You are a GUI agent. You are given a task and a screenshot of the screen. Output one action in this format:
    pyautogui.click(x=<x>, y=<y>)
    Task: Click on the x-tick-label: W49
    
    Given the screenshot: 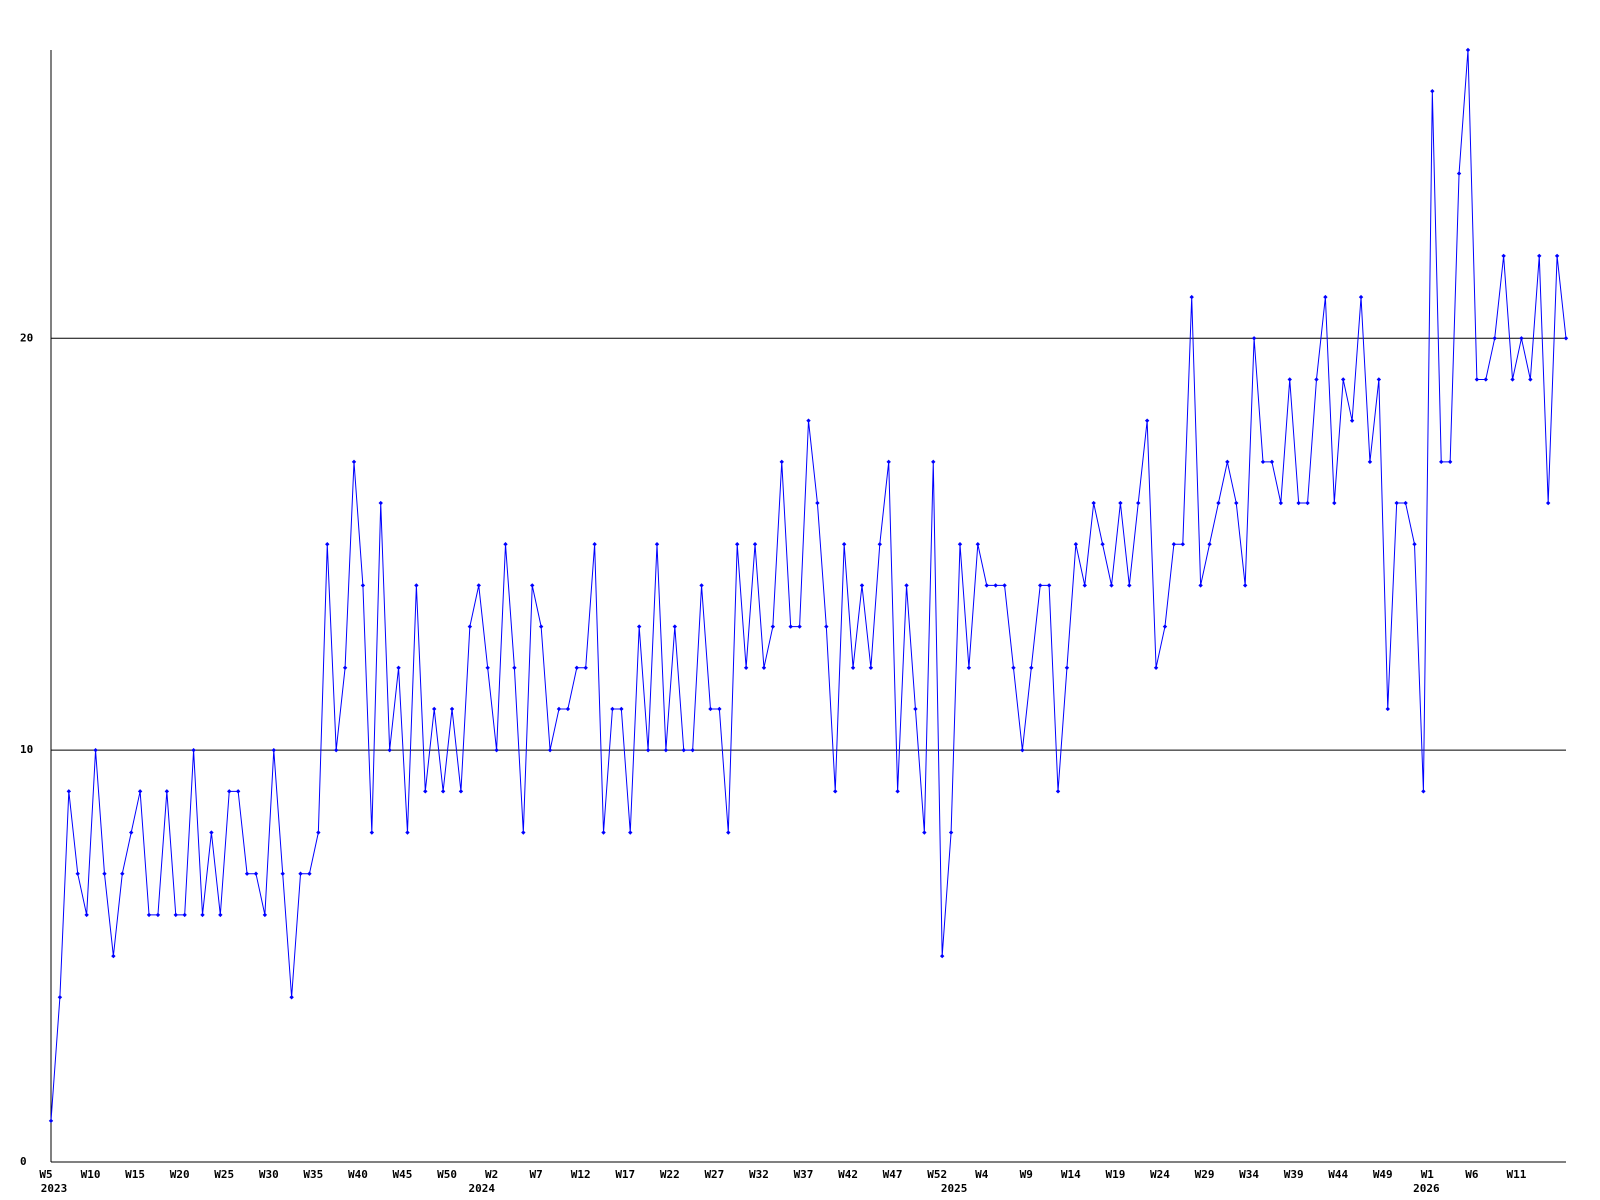 What is the action you would take?
    pyautogui.click(x=1383, y=1174)
    